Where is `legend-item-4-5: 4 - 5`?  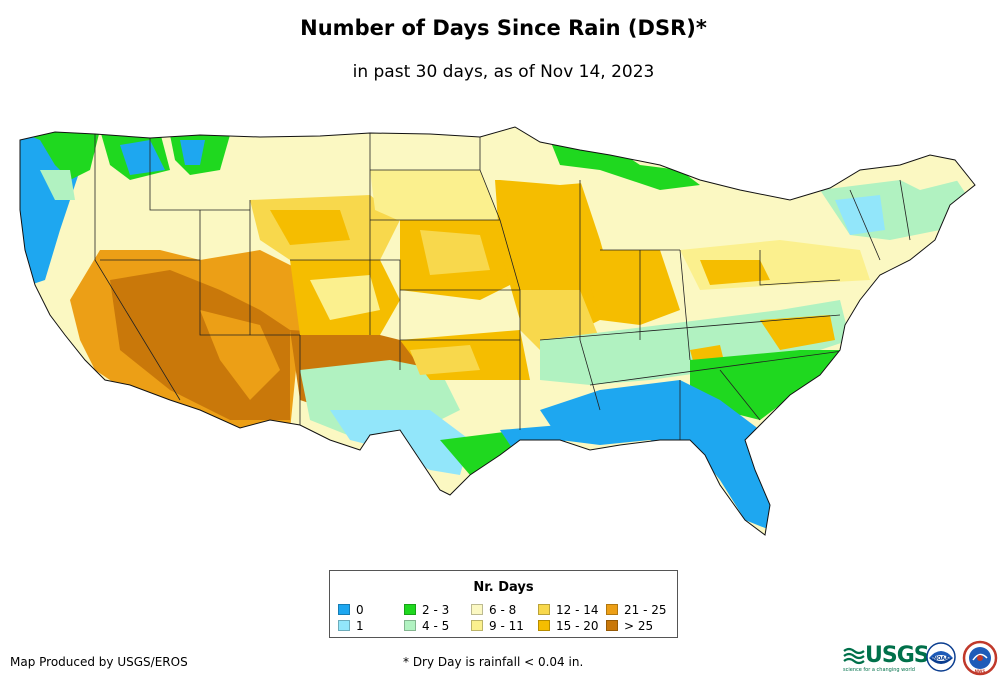
legend-item-4-5: 4 - 5 is located at coordinates (426, 626).